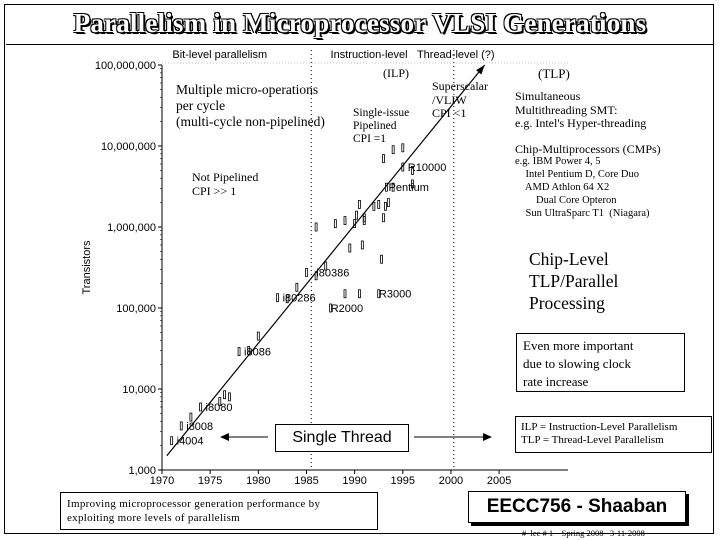  What do you see at coordinates (199, 427) in the screenshot?
I see `point-label: i8008` at bounding box center [199, 427].